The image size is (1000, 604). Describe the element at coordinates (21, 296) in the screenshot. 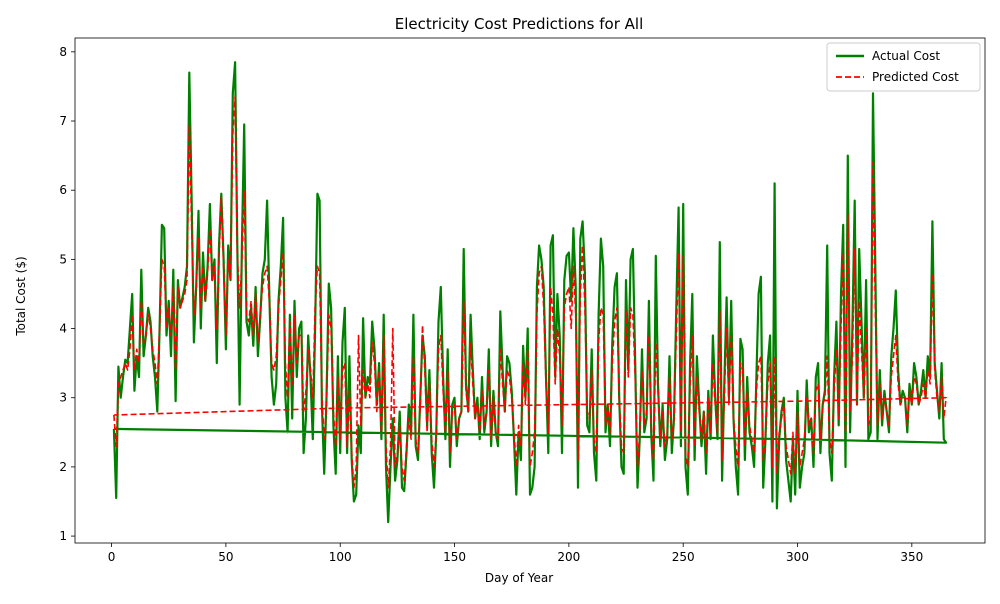

I see `y-axis-label: Total Cost ($)` at that location.